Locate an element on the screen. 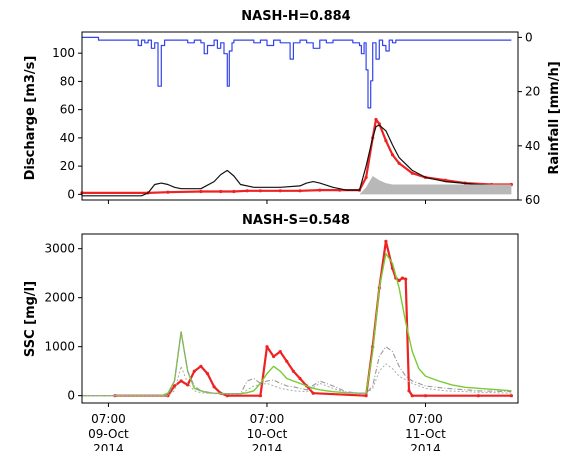 The image size is (570, 456). ytick-label-0-0: 0 is located at coordinates (71, 194).